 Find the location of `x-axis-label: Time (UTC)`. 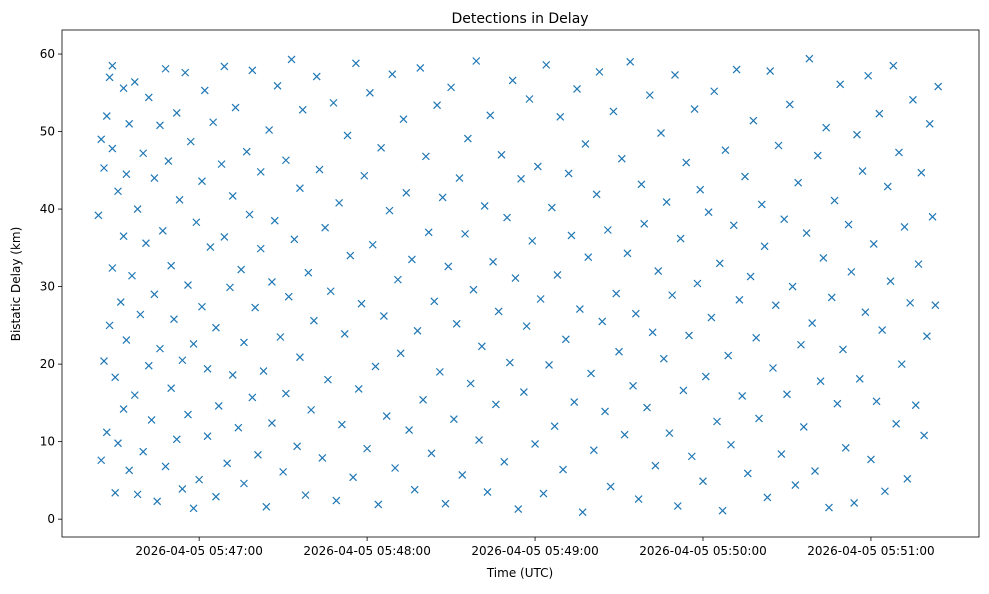

x-axis-label: Time (UTC) is located at coordinates (519, 573).